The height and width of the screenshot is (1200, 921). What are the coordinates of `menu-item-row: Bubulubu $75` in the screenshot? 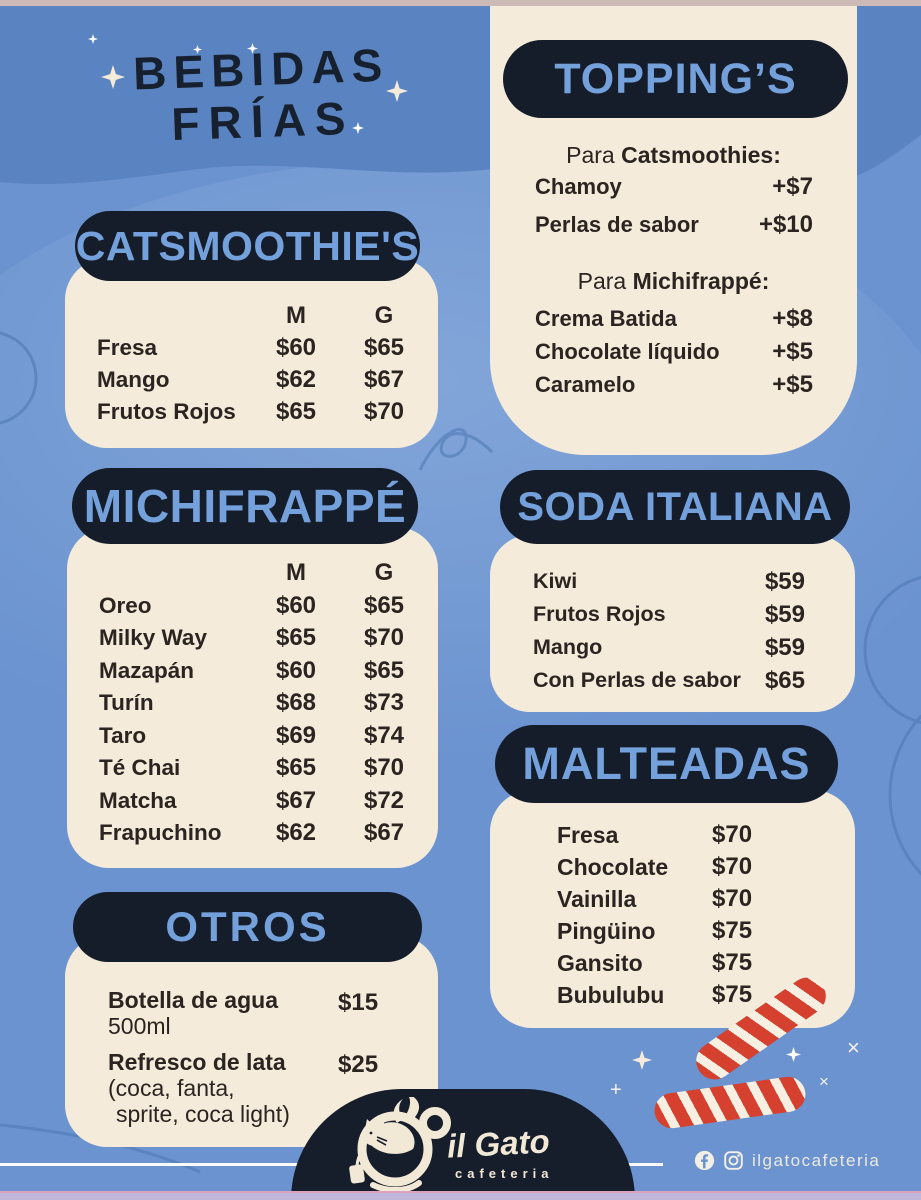 It's located at (672, 995).